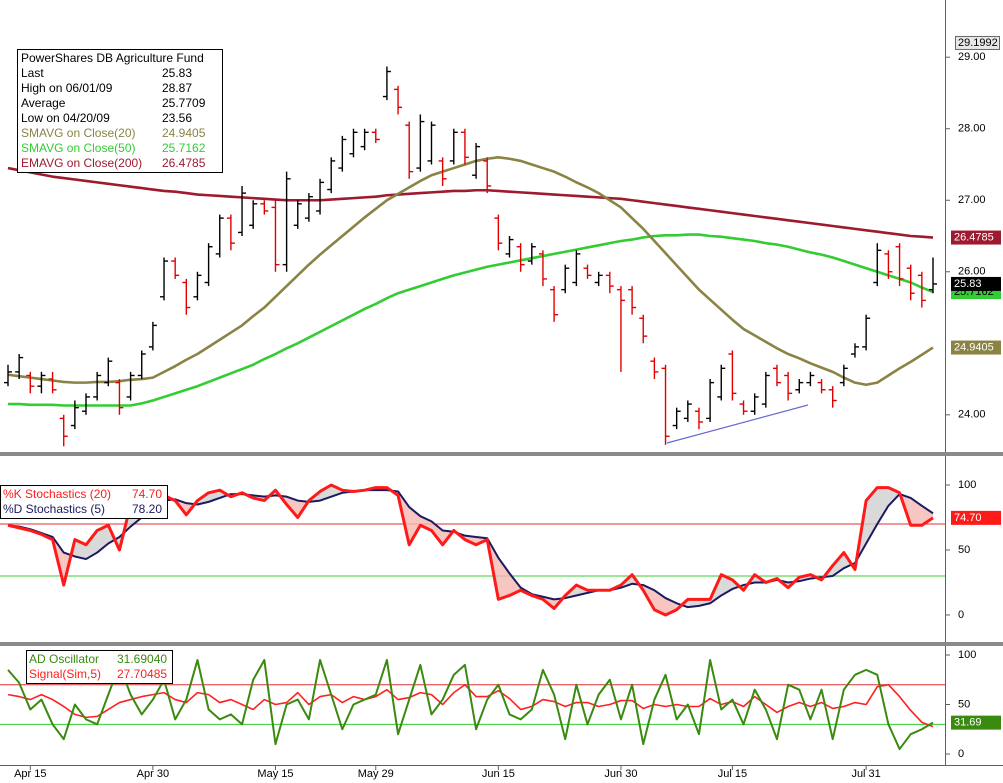 Image resolution: width=1003 pixels, height=783 pixels. I want to click on legend-value: 27.70485, so click(142, 674).